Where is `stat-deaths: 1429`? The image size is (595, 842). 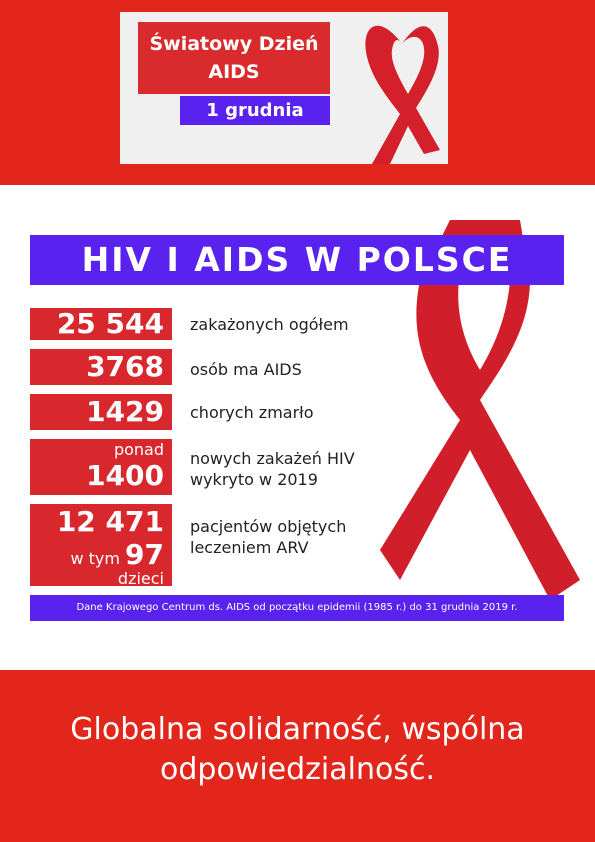 stat-deaths: 1429 is located at coordinates (101, 412).